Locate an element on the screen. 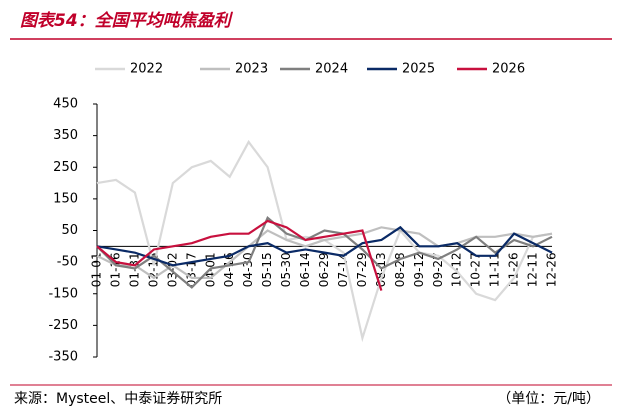 This screenshot has width=619, height=415. x-tick-label: 05-30 is located at coordinates (286, 269).